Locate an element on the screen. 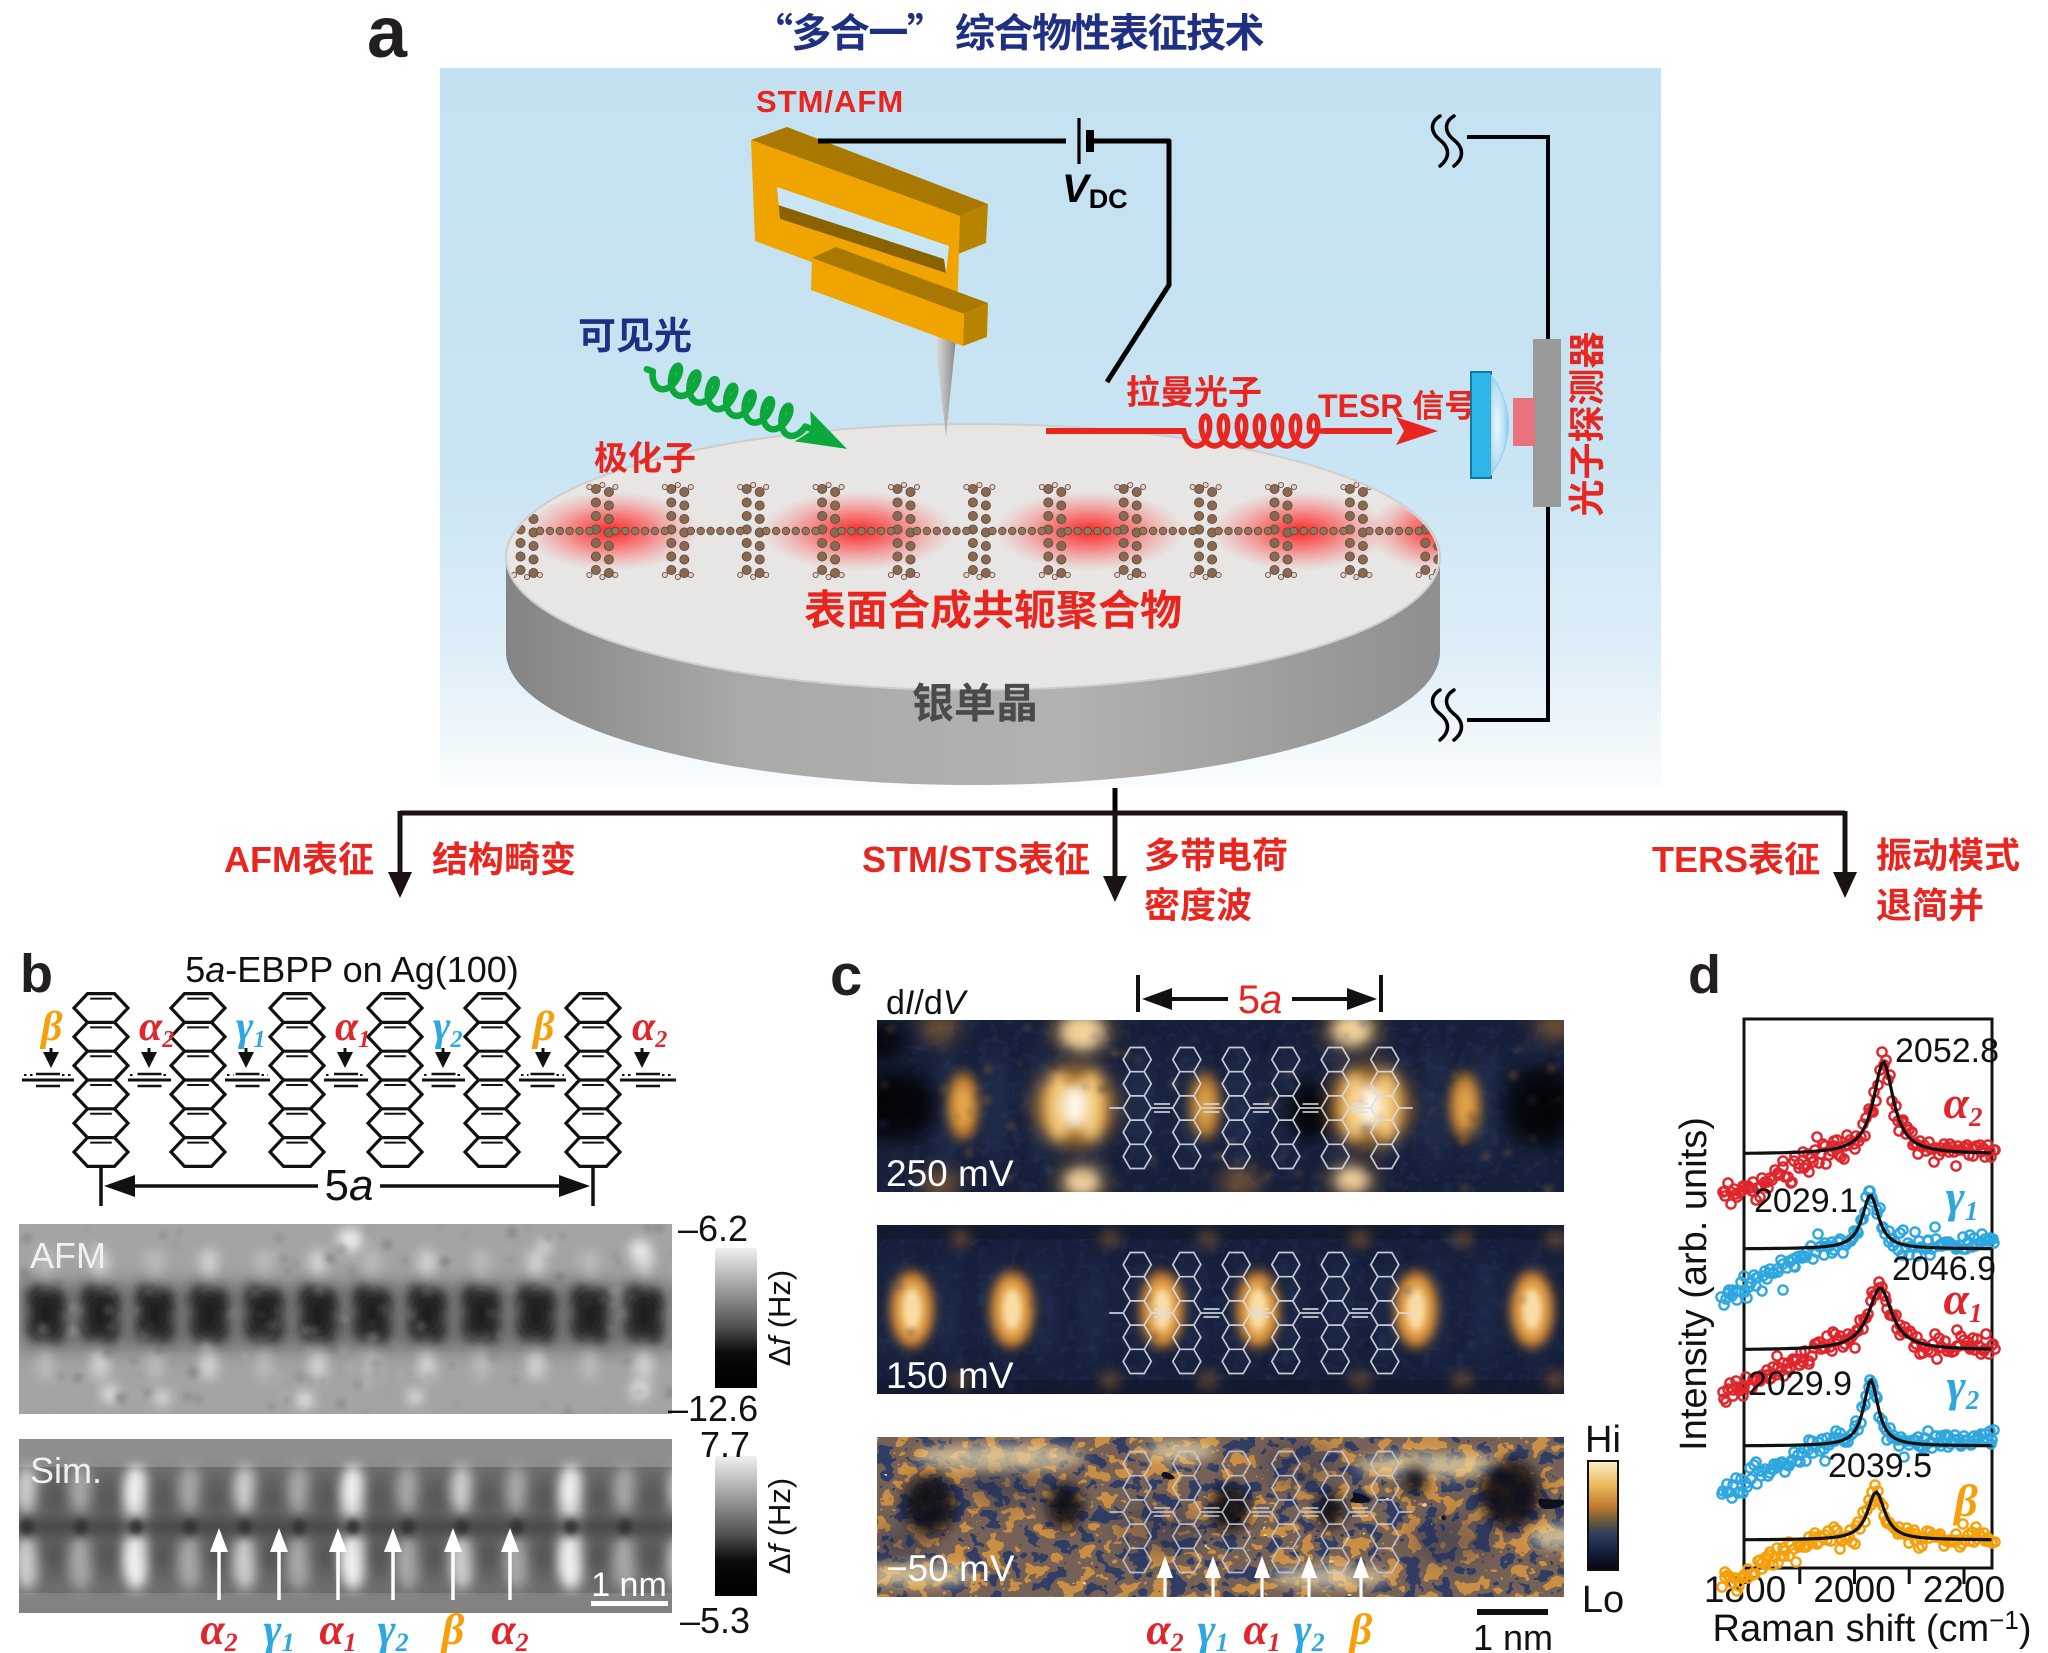 This screenshot has width=2048, height=1653. svg-text: 2052.8 is located at coordinates (1947, 1051).